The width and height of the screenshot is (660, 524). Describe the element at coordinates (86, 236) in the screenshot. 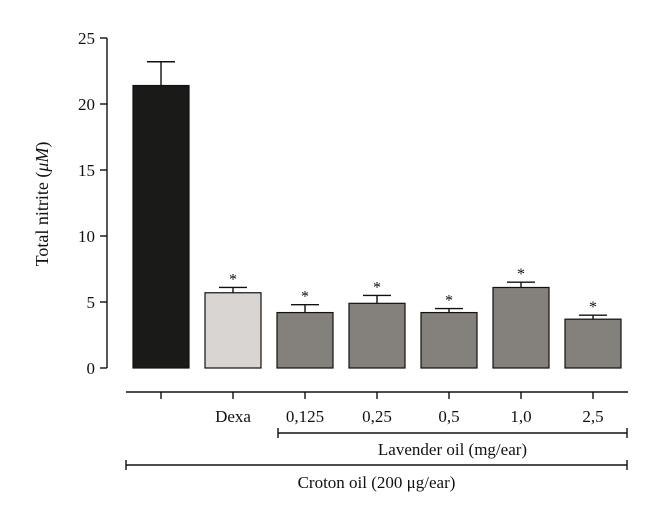

I see `y-tick-label: 10` at that location.